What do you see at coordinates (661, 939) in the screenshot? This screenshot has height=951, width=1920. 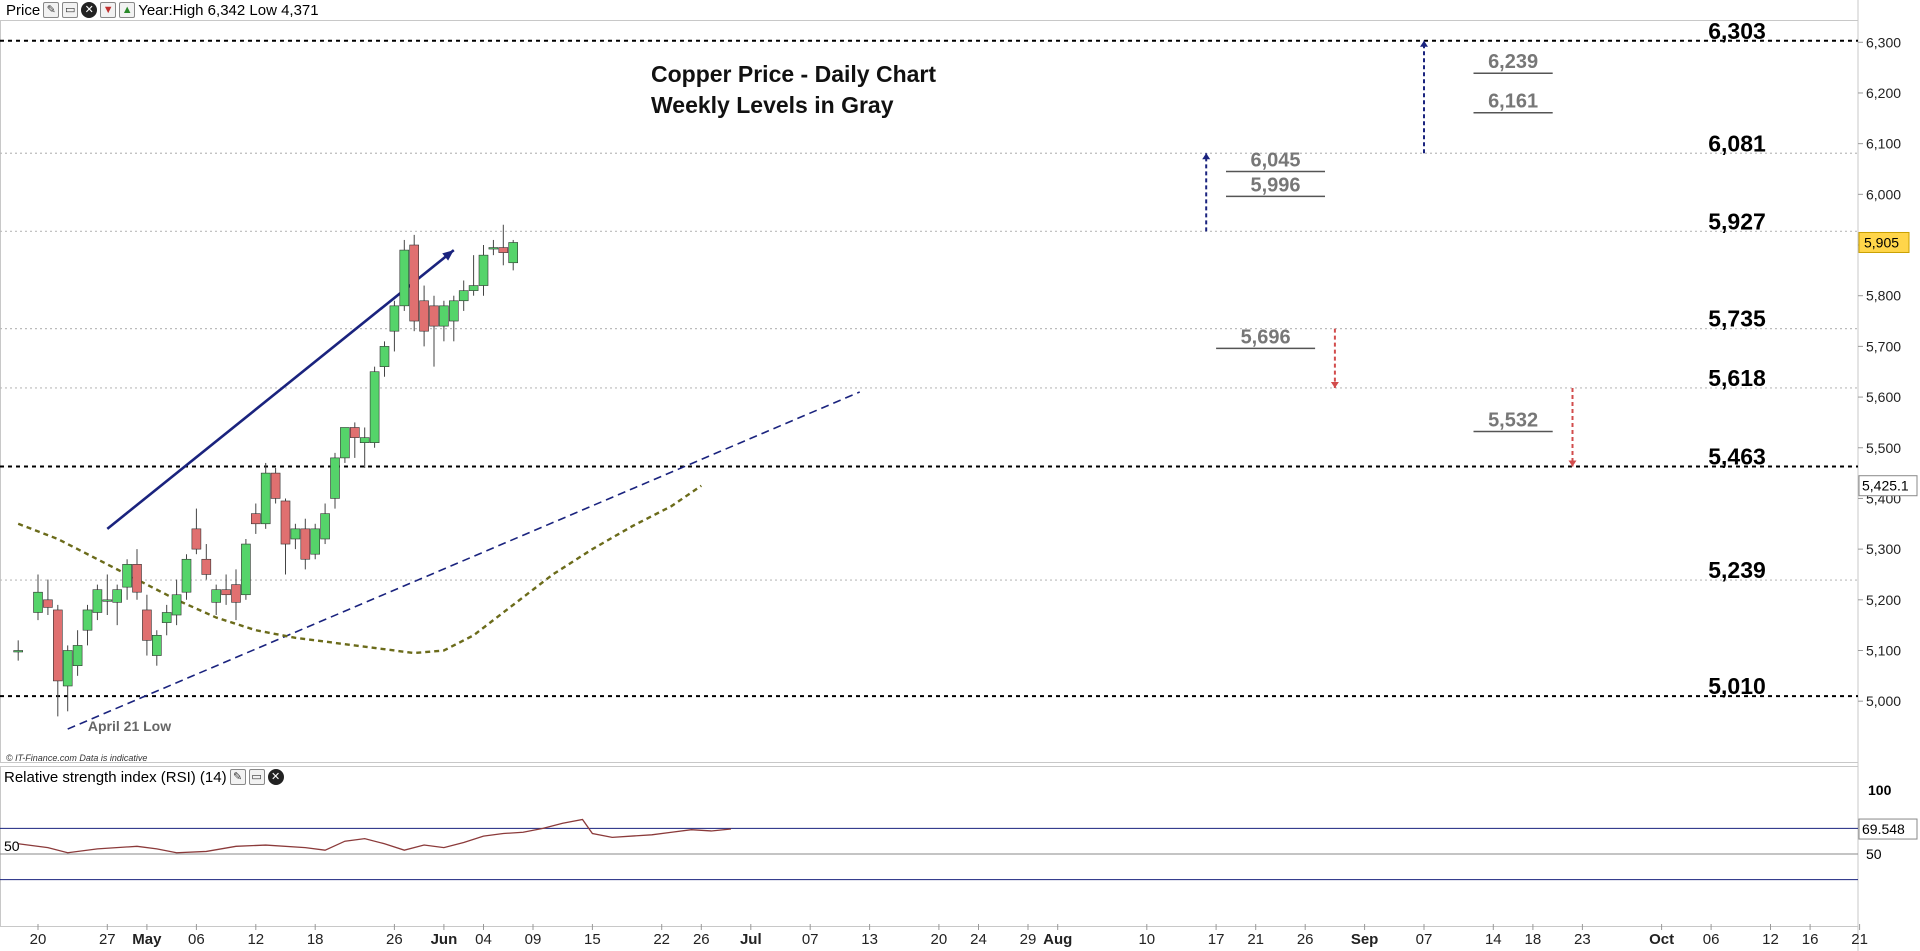 I see `x-tick-label: 22` at bounding box center [661, 939].